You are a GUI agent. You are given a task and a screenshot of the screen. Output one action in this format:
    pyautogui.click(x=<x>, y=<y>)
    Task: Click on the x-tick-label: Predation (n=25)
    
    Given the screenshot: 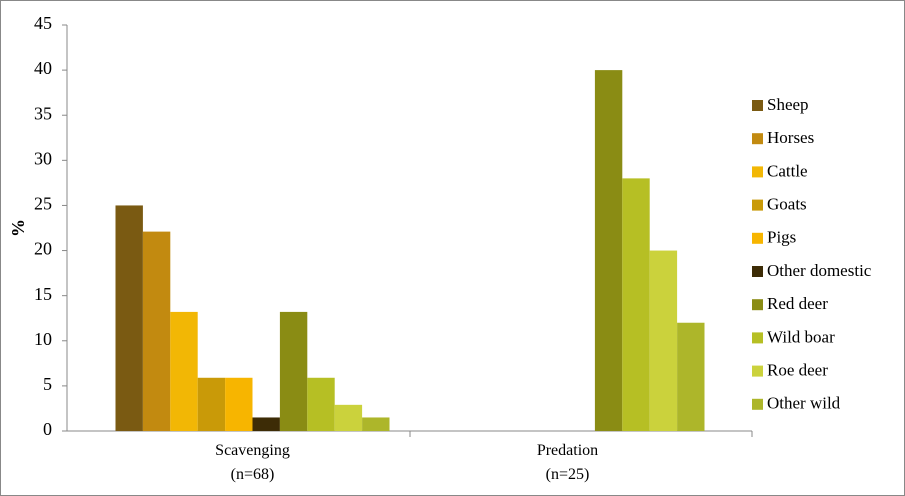 What is the action you would take?
    pyautogui.click(x=567, y=462)
    